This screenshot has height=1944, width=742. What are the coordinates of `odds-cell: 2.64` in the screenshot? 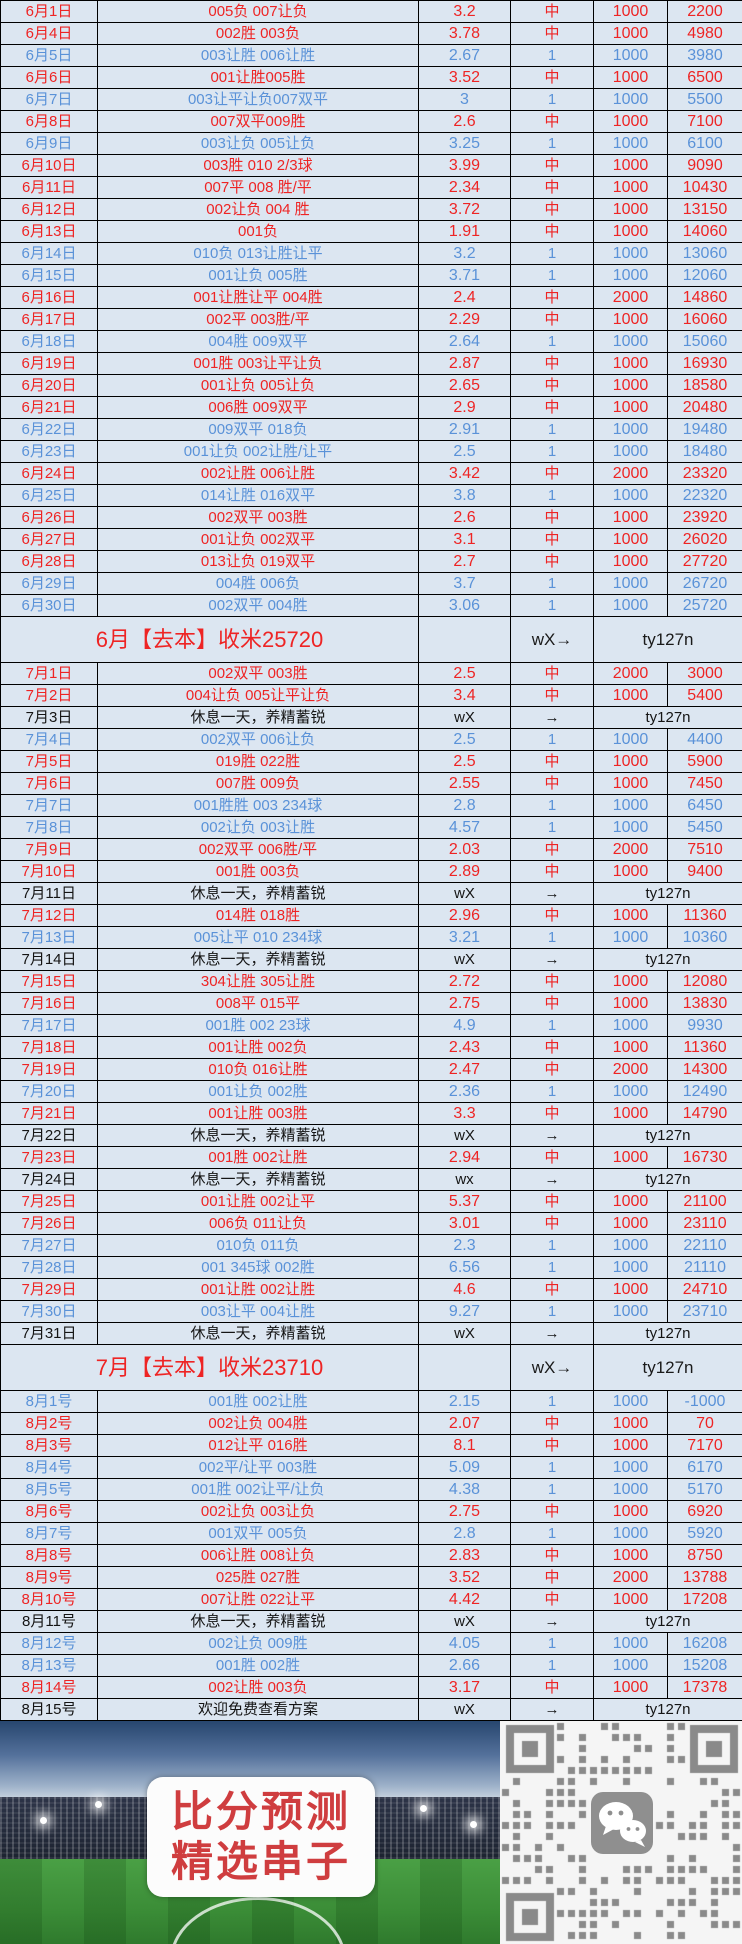 It's located at (465, 342).